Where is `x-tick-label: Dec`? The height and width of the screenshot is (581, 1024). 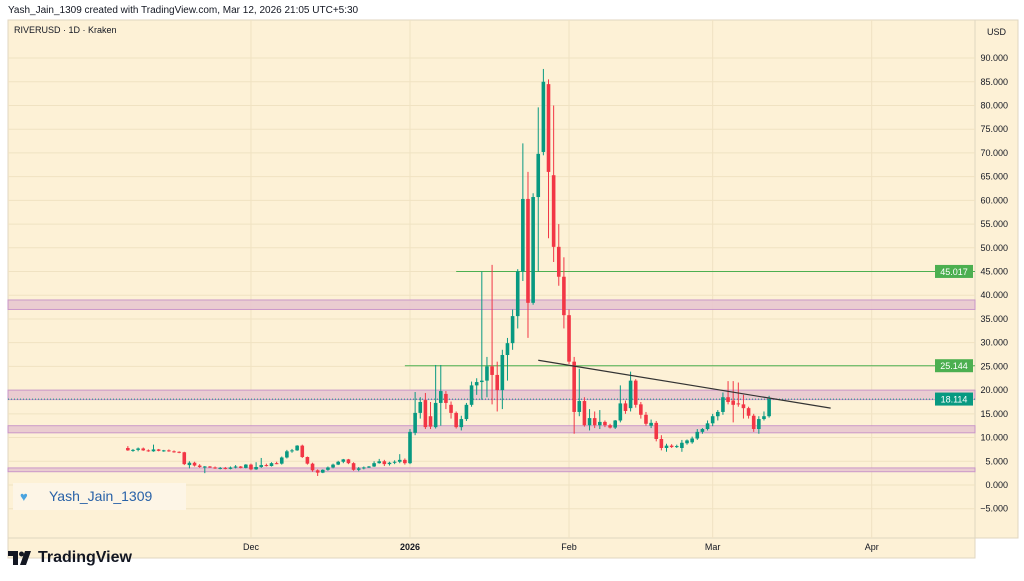 x-tick-label: Dec is located at coordinates (251, 547).